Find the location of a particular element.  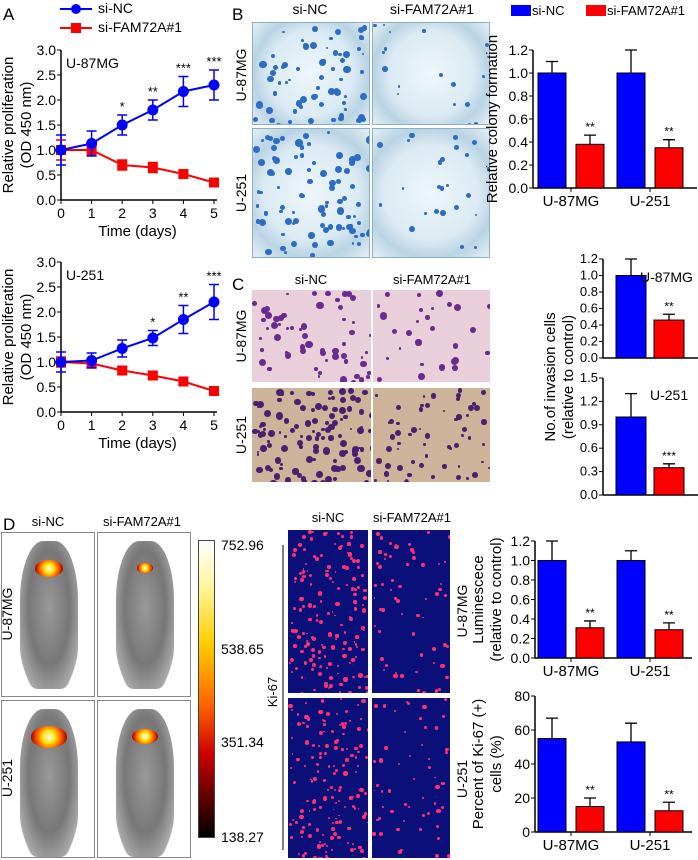

data-point is located at coordinates (183, 319).